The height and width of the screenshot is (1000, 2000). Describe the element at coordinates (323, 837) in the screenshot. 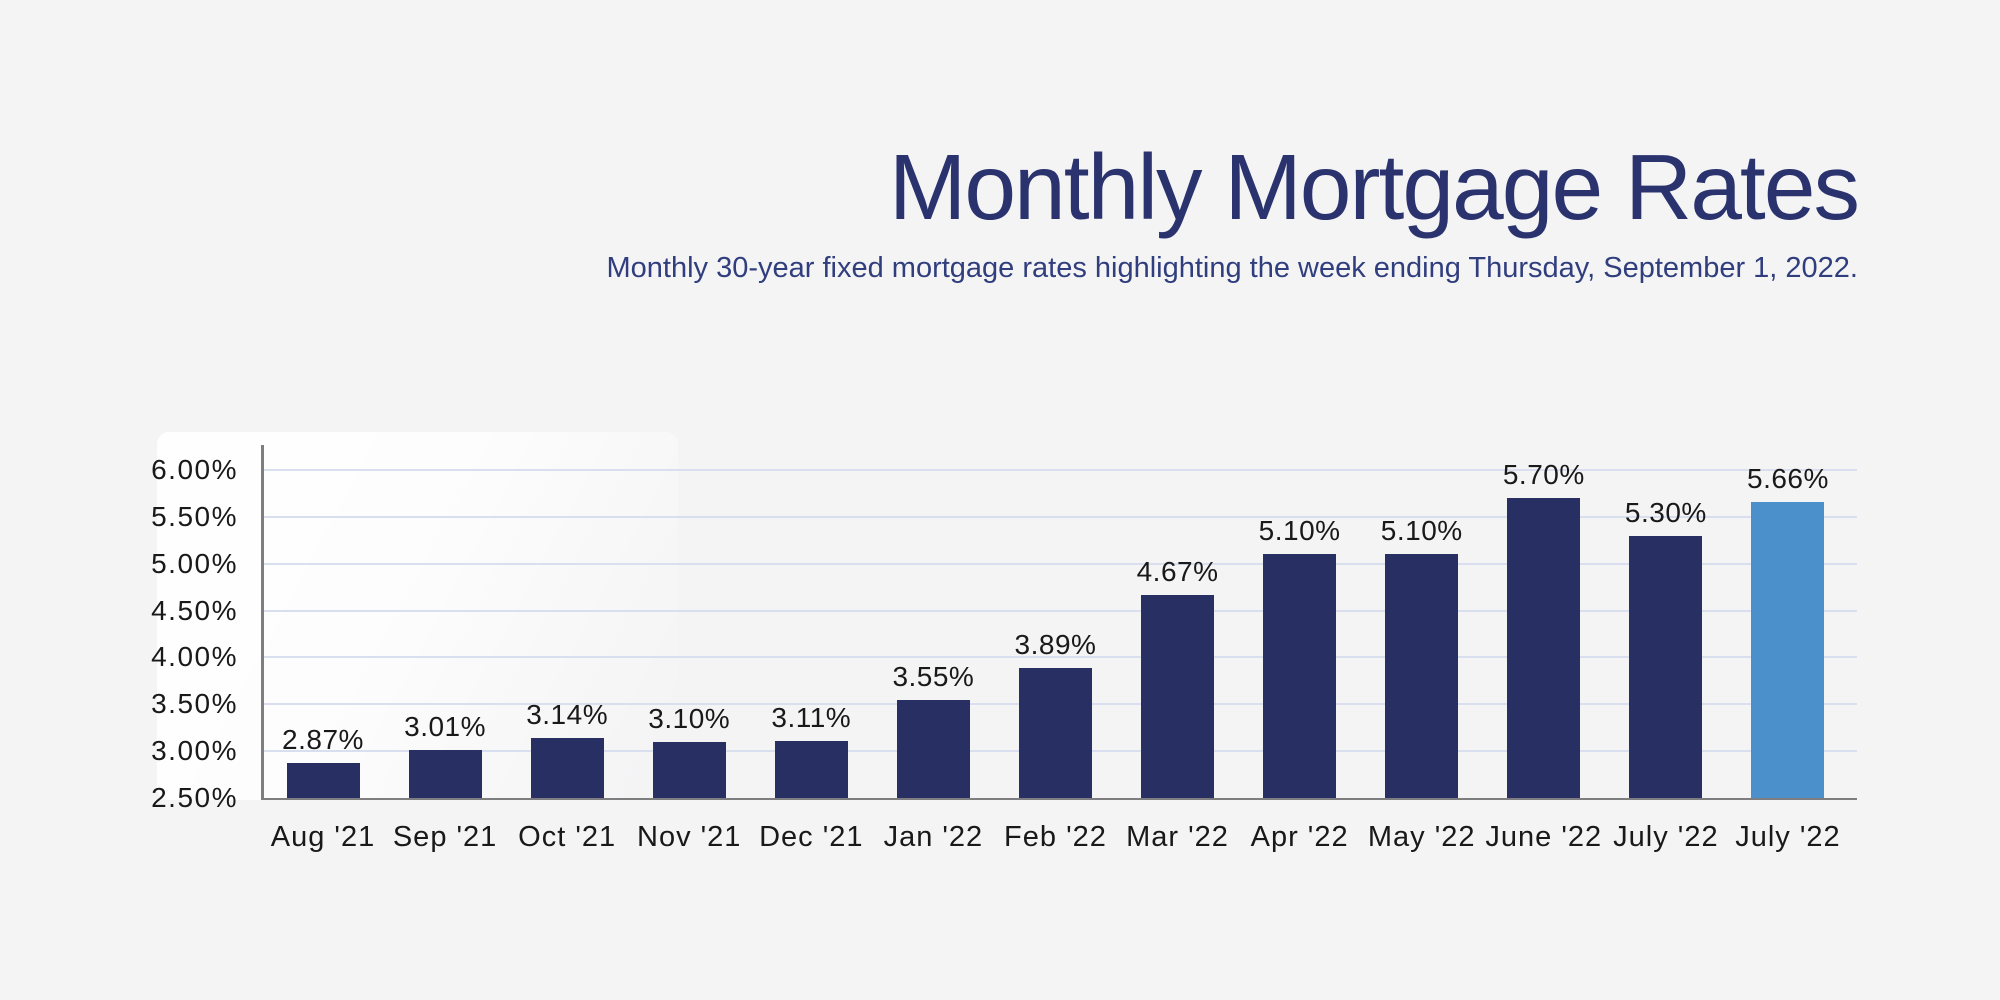

I see `x-tick-label: Aug '21` at that location.